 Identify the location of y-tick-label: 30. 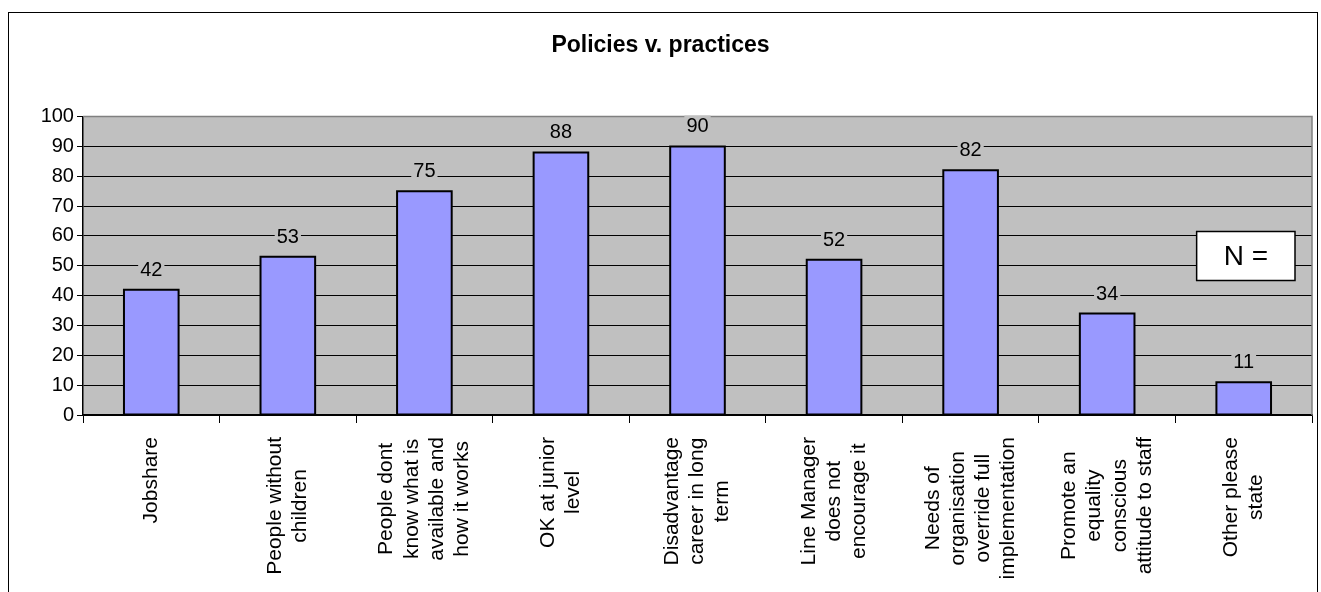
(62, 324).